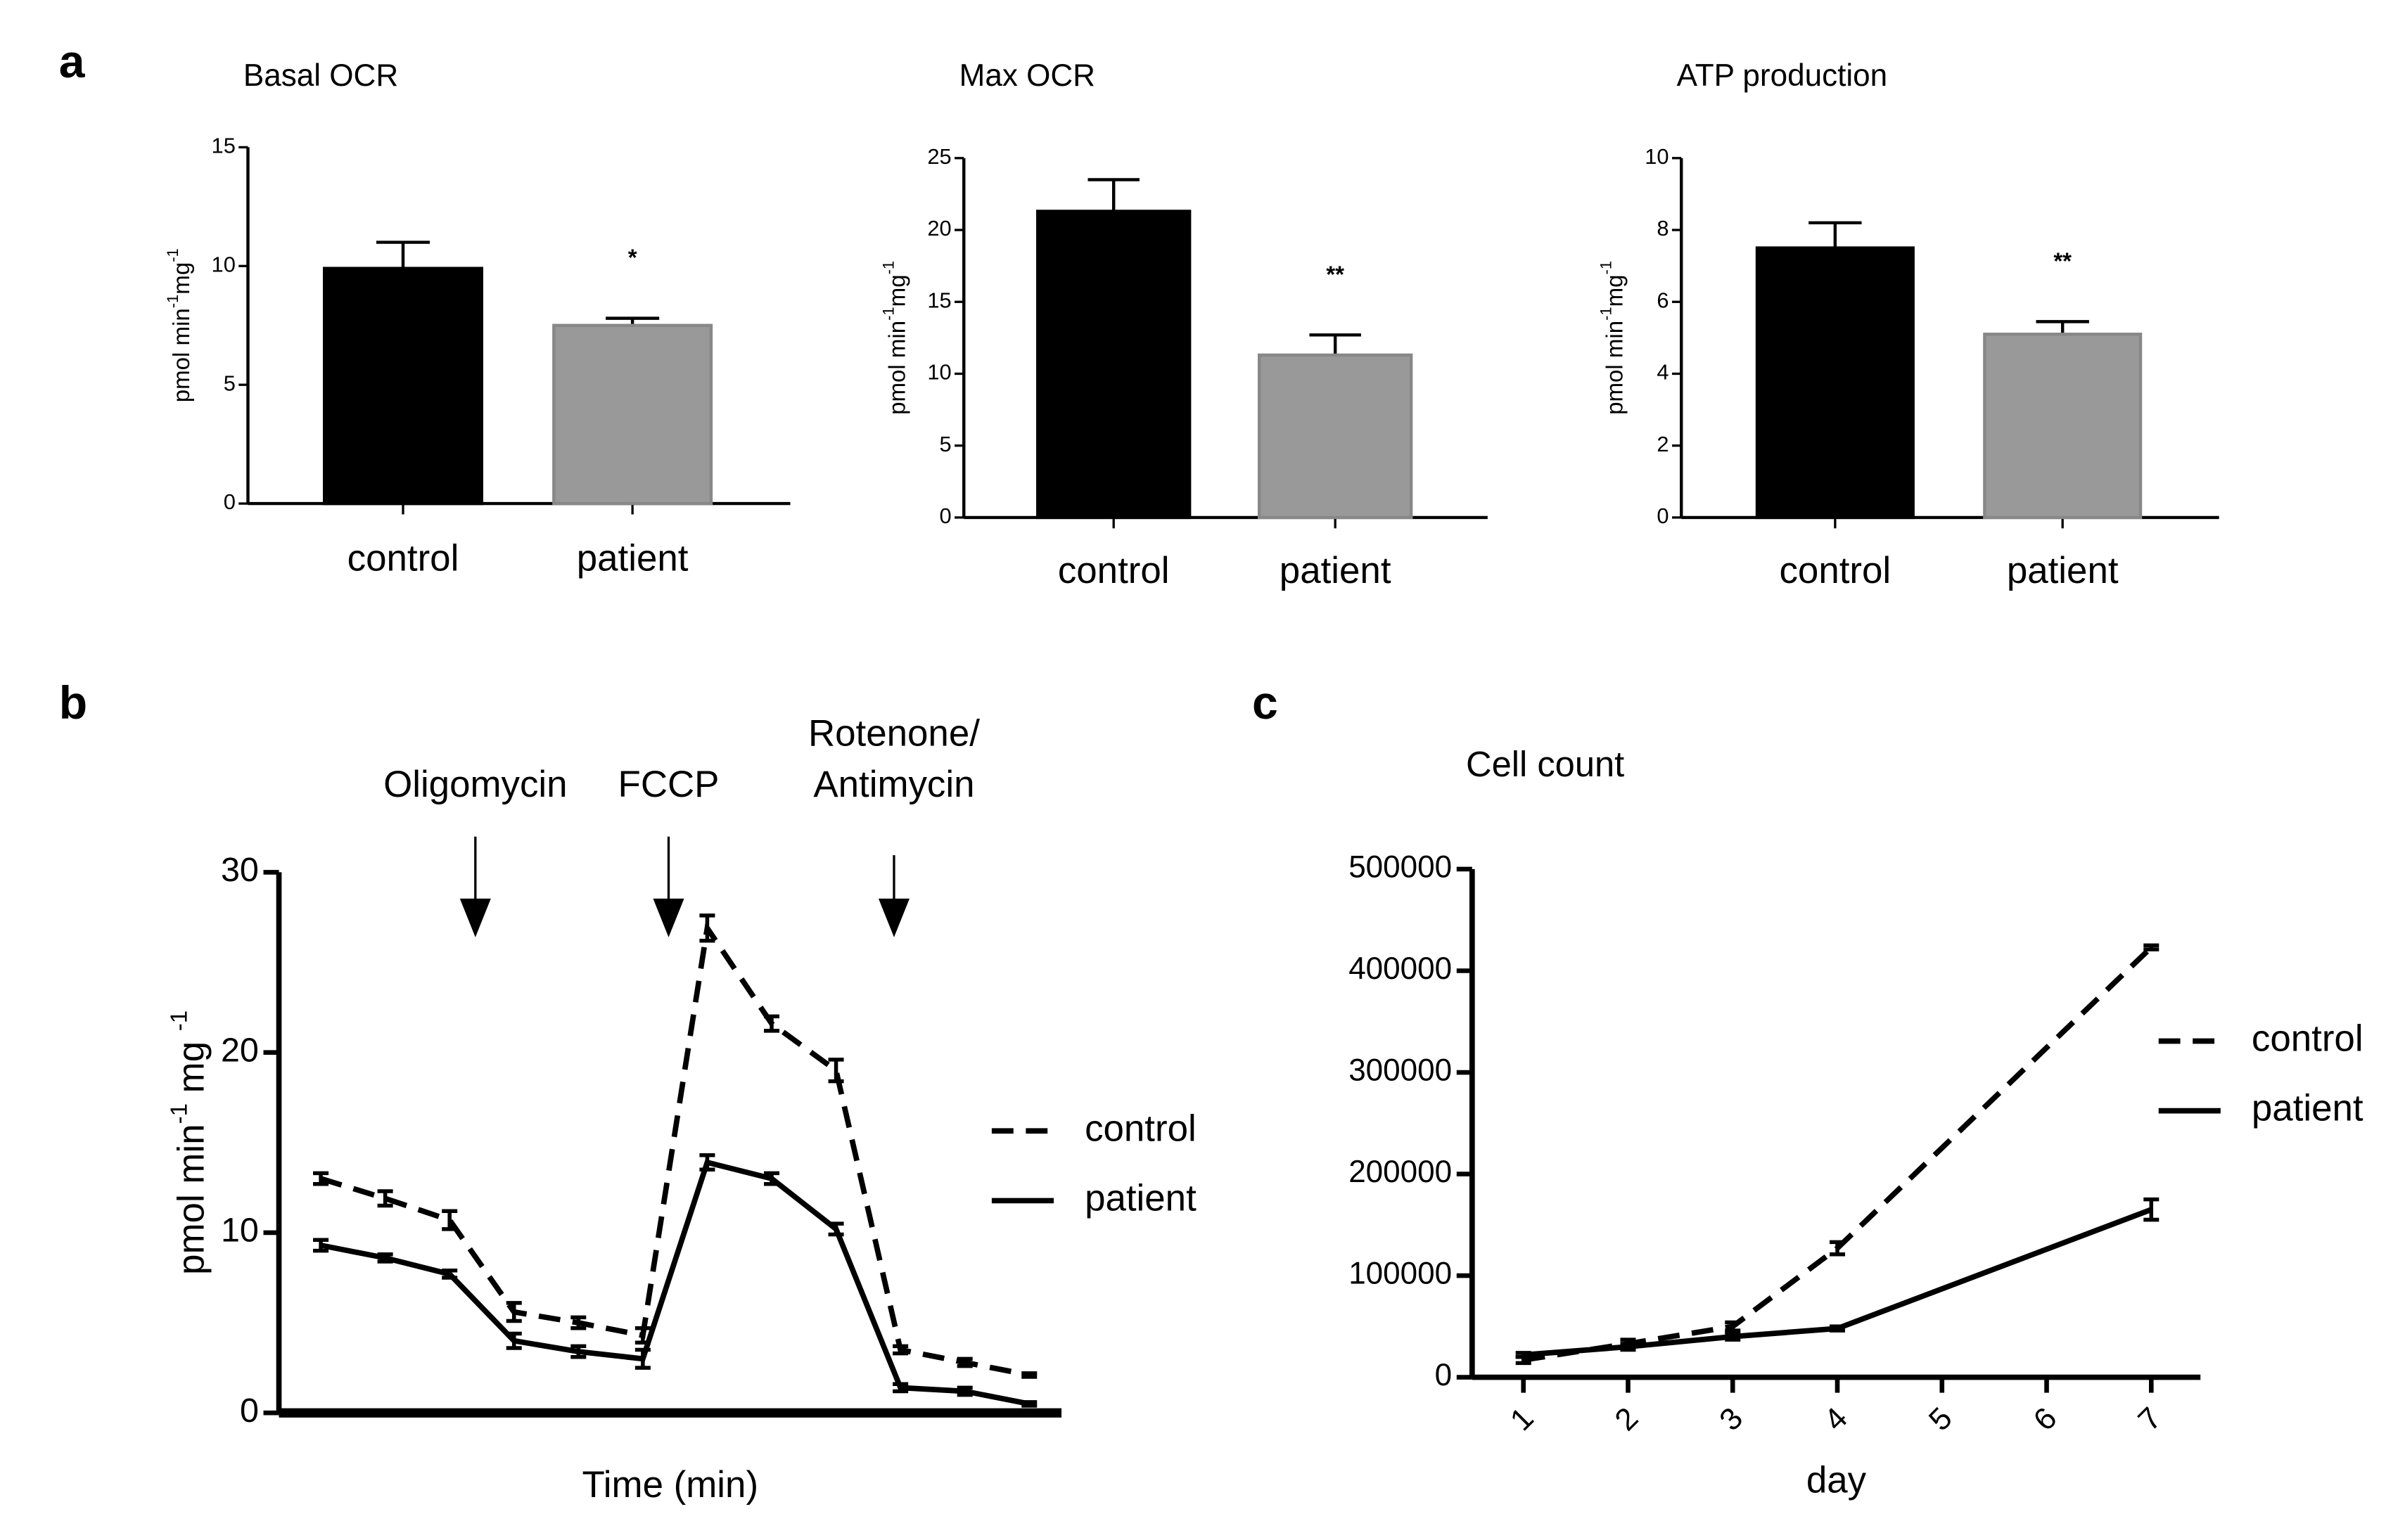  What do you see at coordinates (73, 703) in the screenshot?
I see `panel-letter: b` at bounding box center [73, 703].